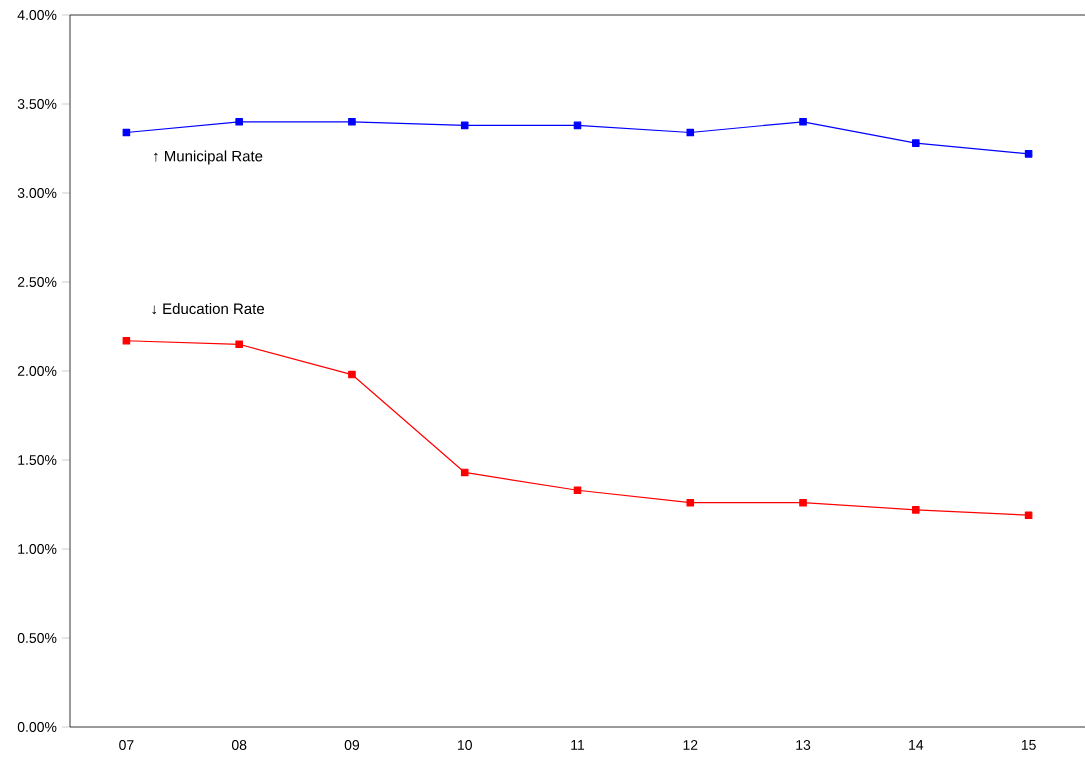  I want to click on x-tick-label: 13, so click(803, 745).